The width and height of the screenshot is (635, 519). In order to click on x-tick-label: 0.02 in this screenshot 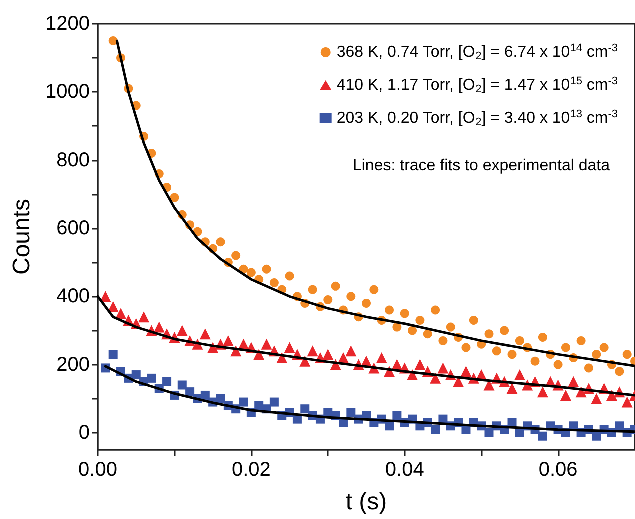, I will do `click(251, 470)`.